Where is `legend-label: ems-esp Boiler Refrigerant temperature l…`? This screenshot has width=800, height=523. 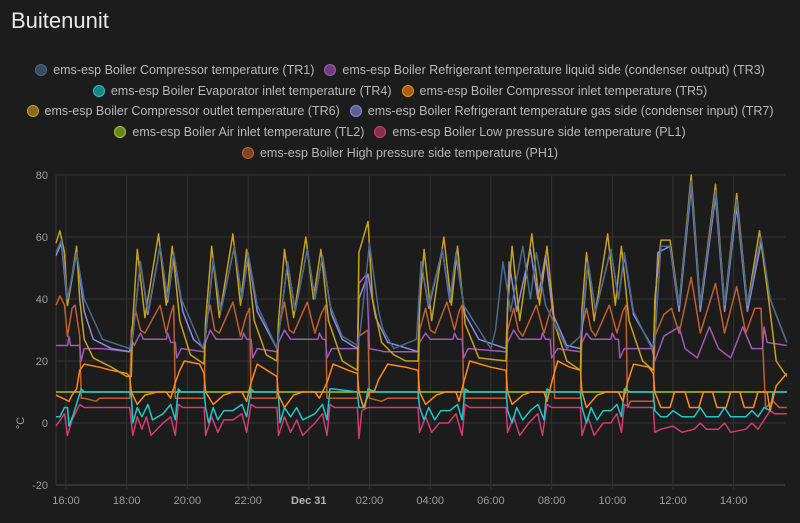 legend-label: ems-esp Boiler Refrigerant temperature l… is located at coordinates (553, 70).